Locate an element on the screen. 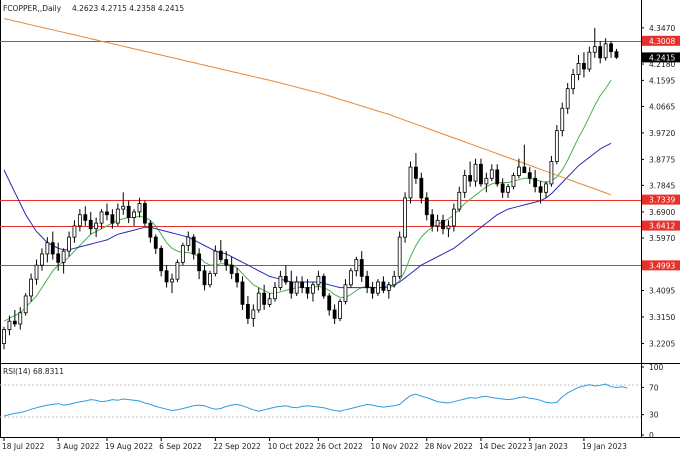 The image size is (680, 457). rsi-line is located at coordinates (315, 400).